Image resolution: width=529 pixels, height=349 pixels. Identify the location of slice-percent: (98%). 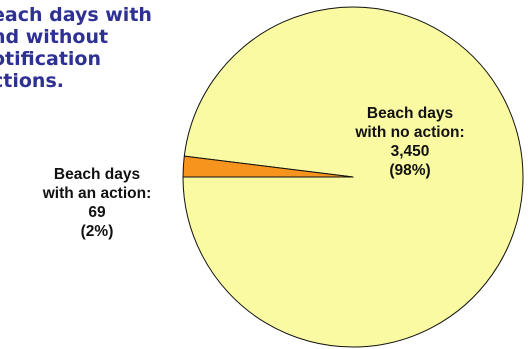
(410, 170).